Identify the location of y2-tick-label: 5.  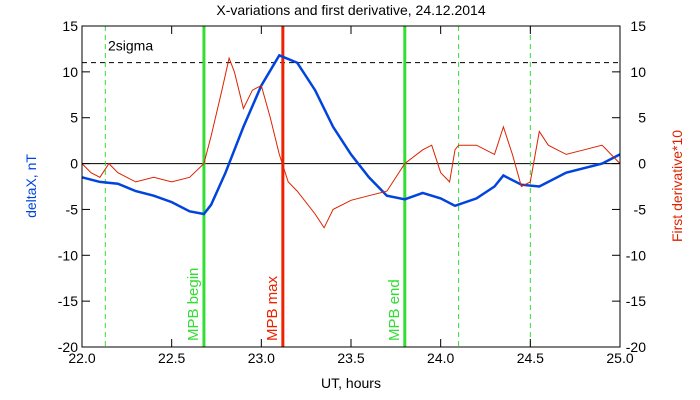
(642, 118).